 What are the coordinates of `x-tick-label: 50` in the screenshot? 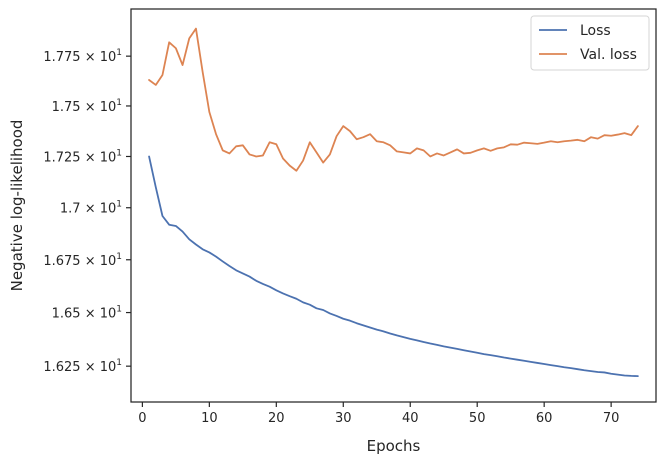 It's located at (477, 418).